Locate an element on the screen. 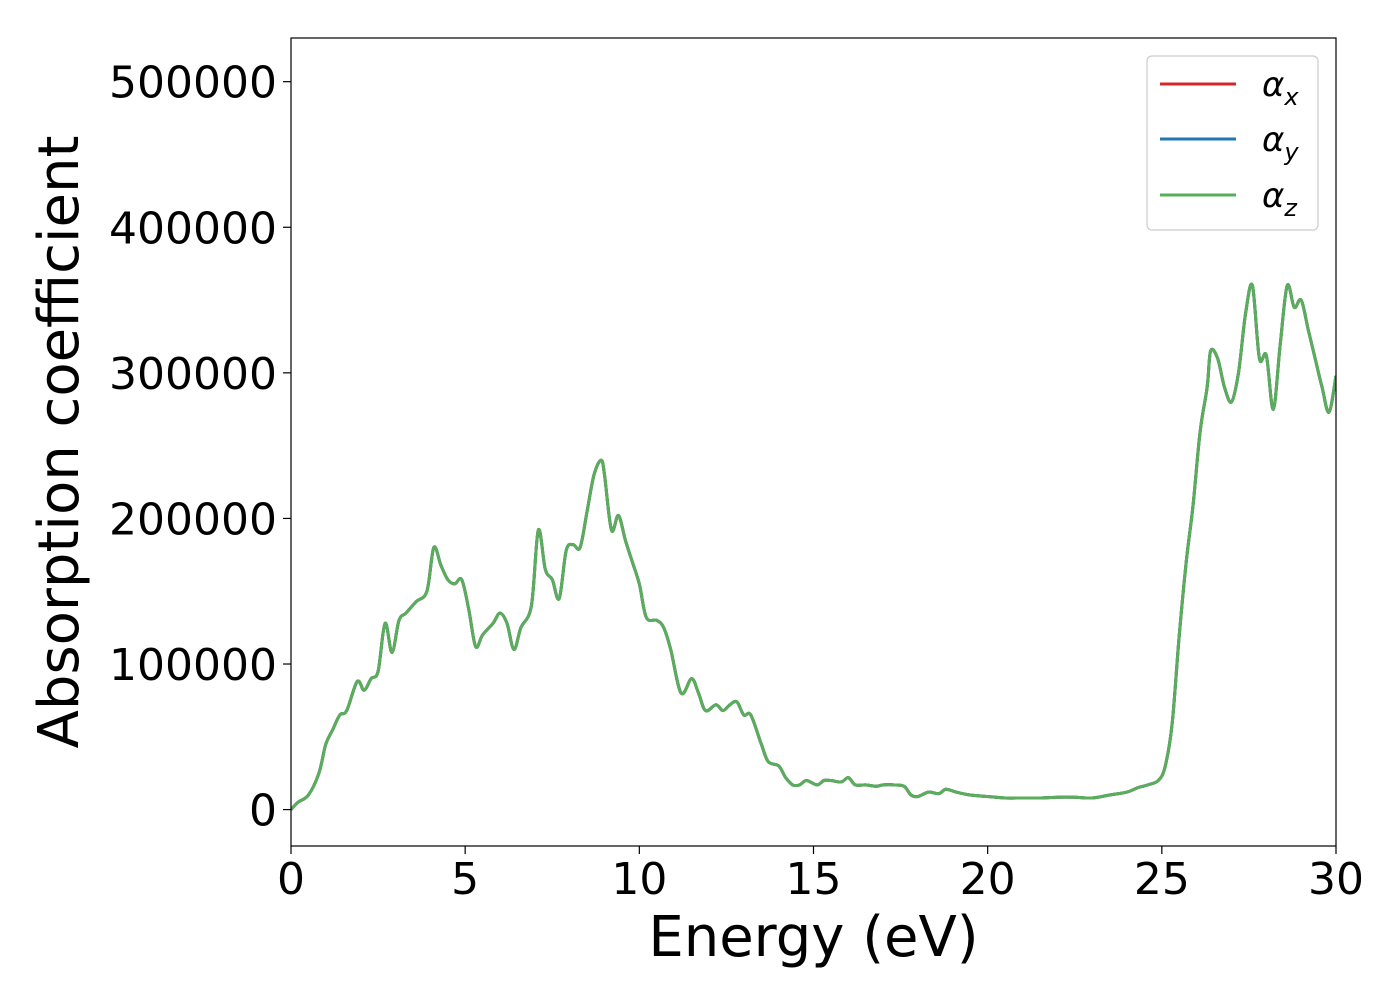  y-axis-label: Absorption coefficient is located at coordinates (59, 442).